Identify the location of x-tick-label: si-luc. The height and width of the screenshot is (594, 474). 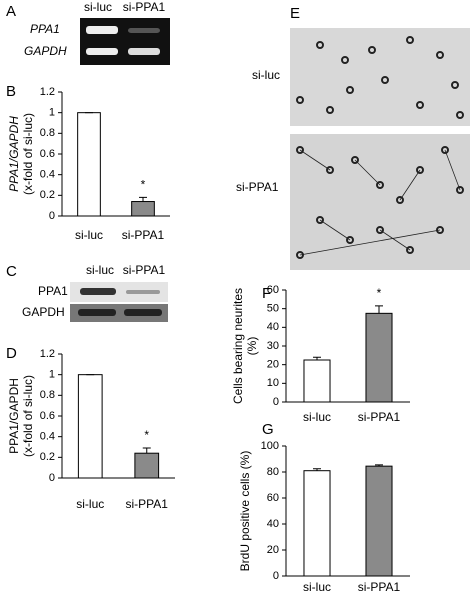
(89, 235).